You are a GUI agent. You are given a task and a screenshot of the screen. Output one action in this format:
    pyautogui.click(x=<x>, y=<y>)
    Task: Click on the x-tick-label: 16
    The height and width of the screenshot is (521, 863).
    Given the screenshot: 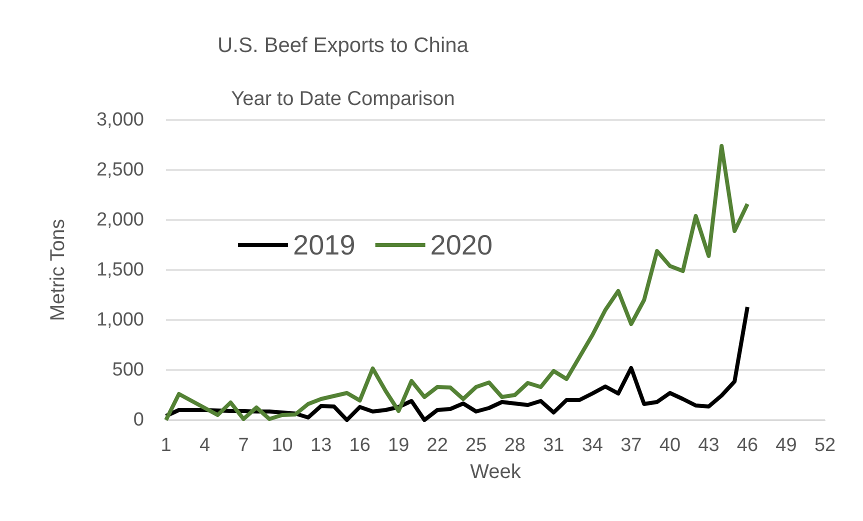 What is the action you would take?
    pyautogui.click(x=359, y=445)
    